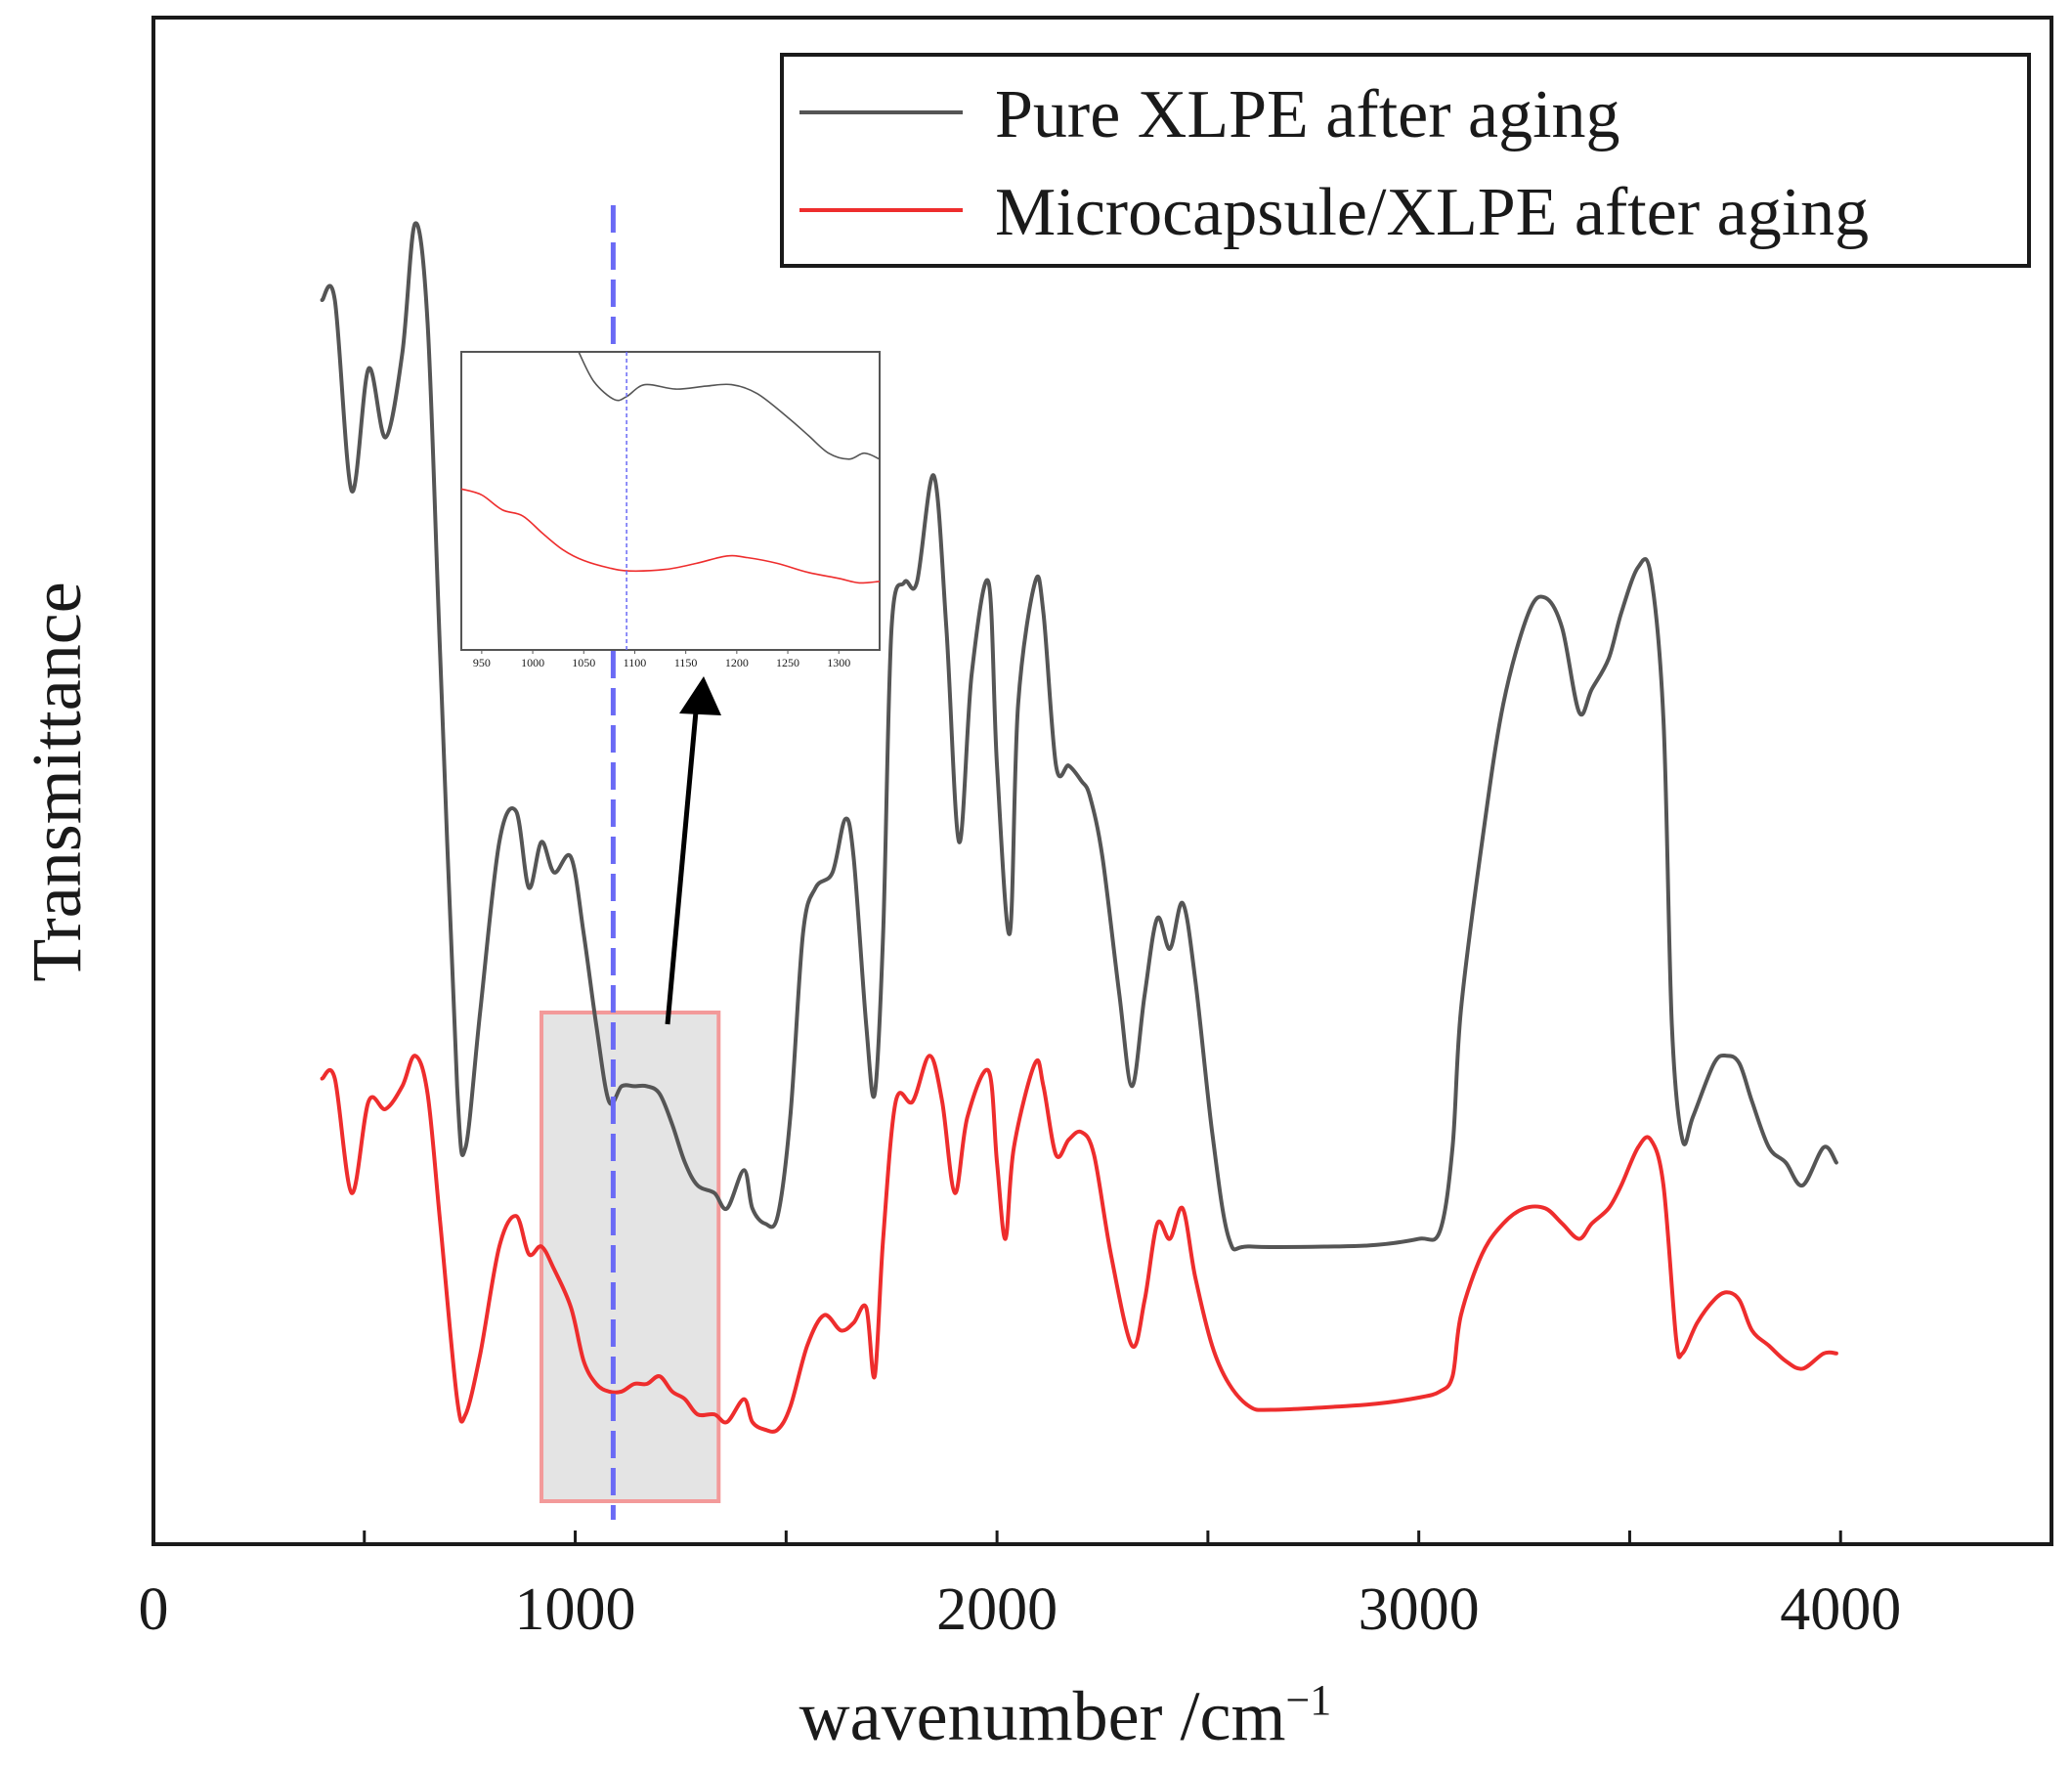 This screenshot has height=1768, width=2072. What do you see at coordinates (693, 850) in the screenshot?
I see `zoom-arrow` at bounding box center [693, 850].